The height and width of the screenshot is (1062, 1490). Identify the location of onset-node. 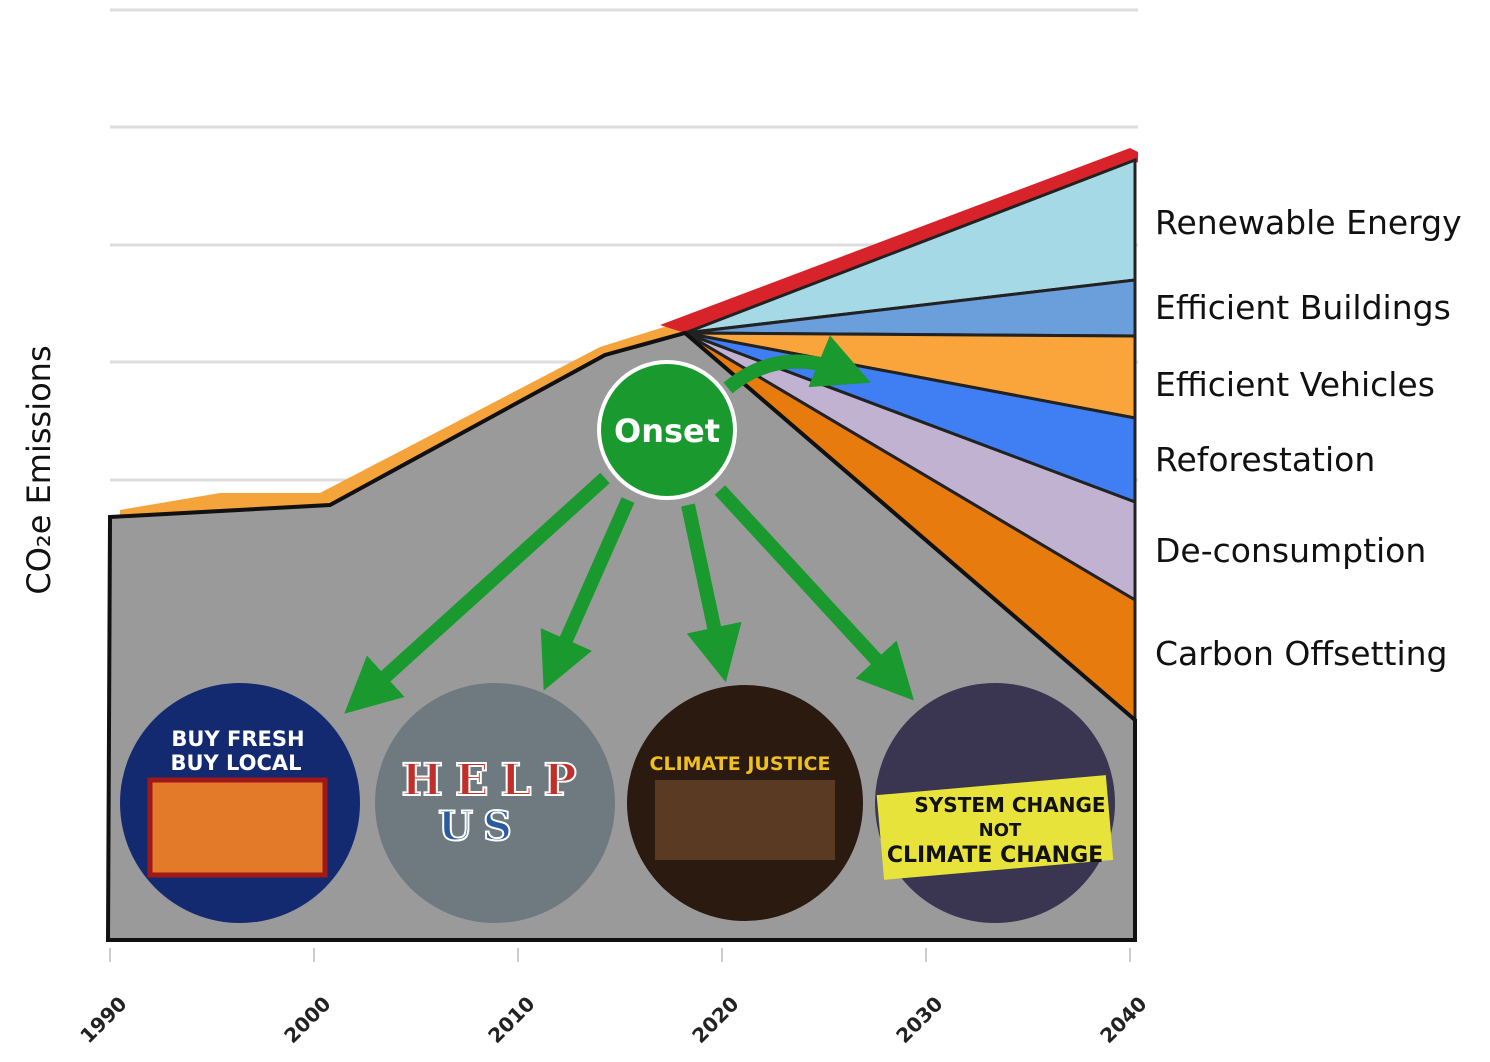
(667, 430).